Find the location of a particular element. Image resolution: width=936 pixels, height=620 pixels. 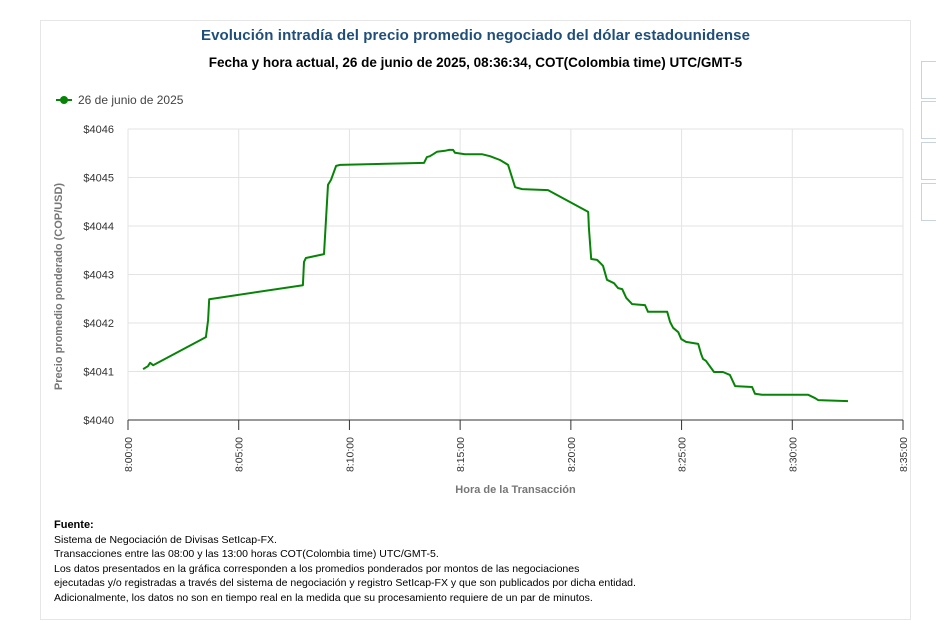

legend-item: 26 de junio de 2025 is located at coordinates (119, 100).